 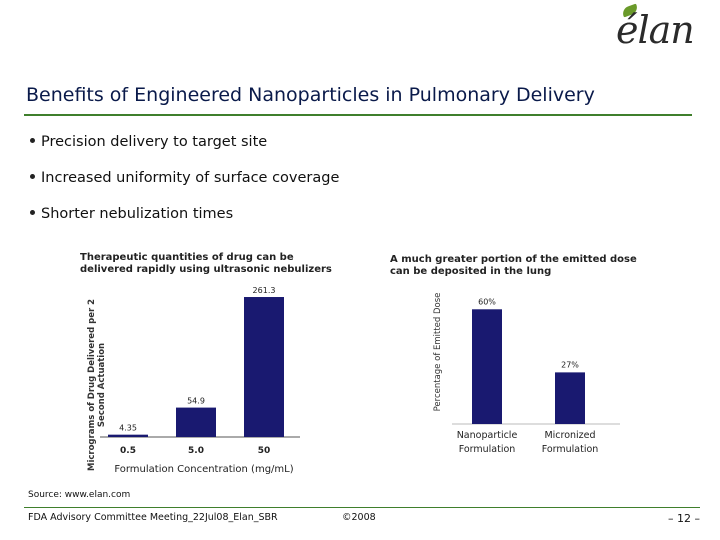 What do you see at coordinates (570, 364) in the screenshot?
I see `chart2-value-label: 27%` at bounding box center [570, 364].